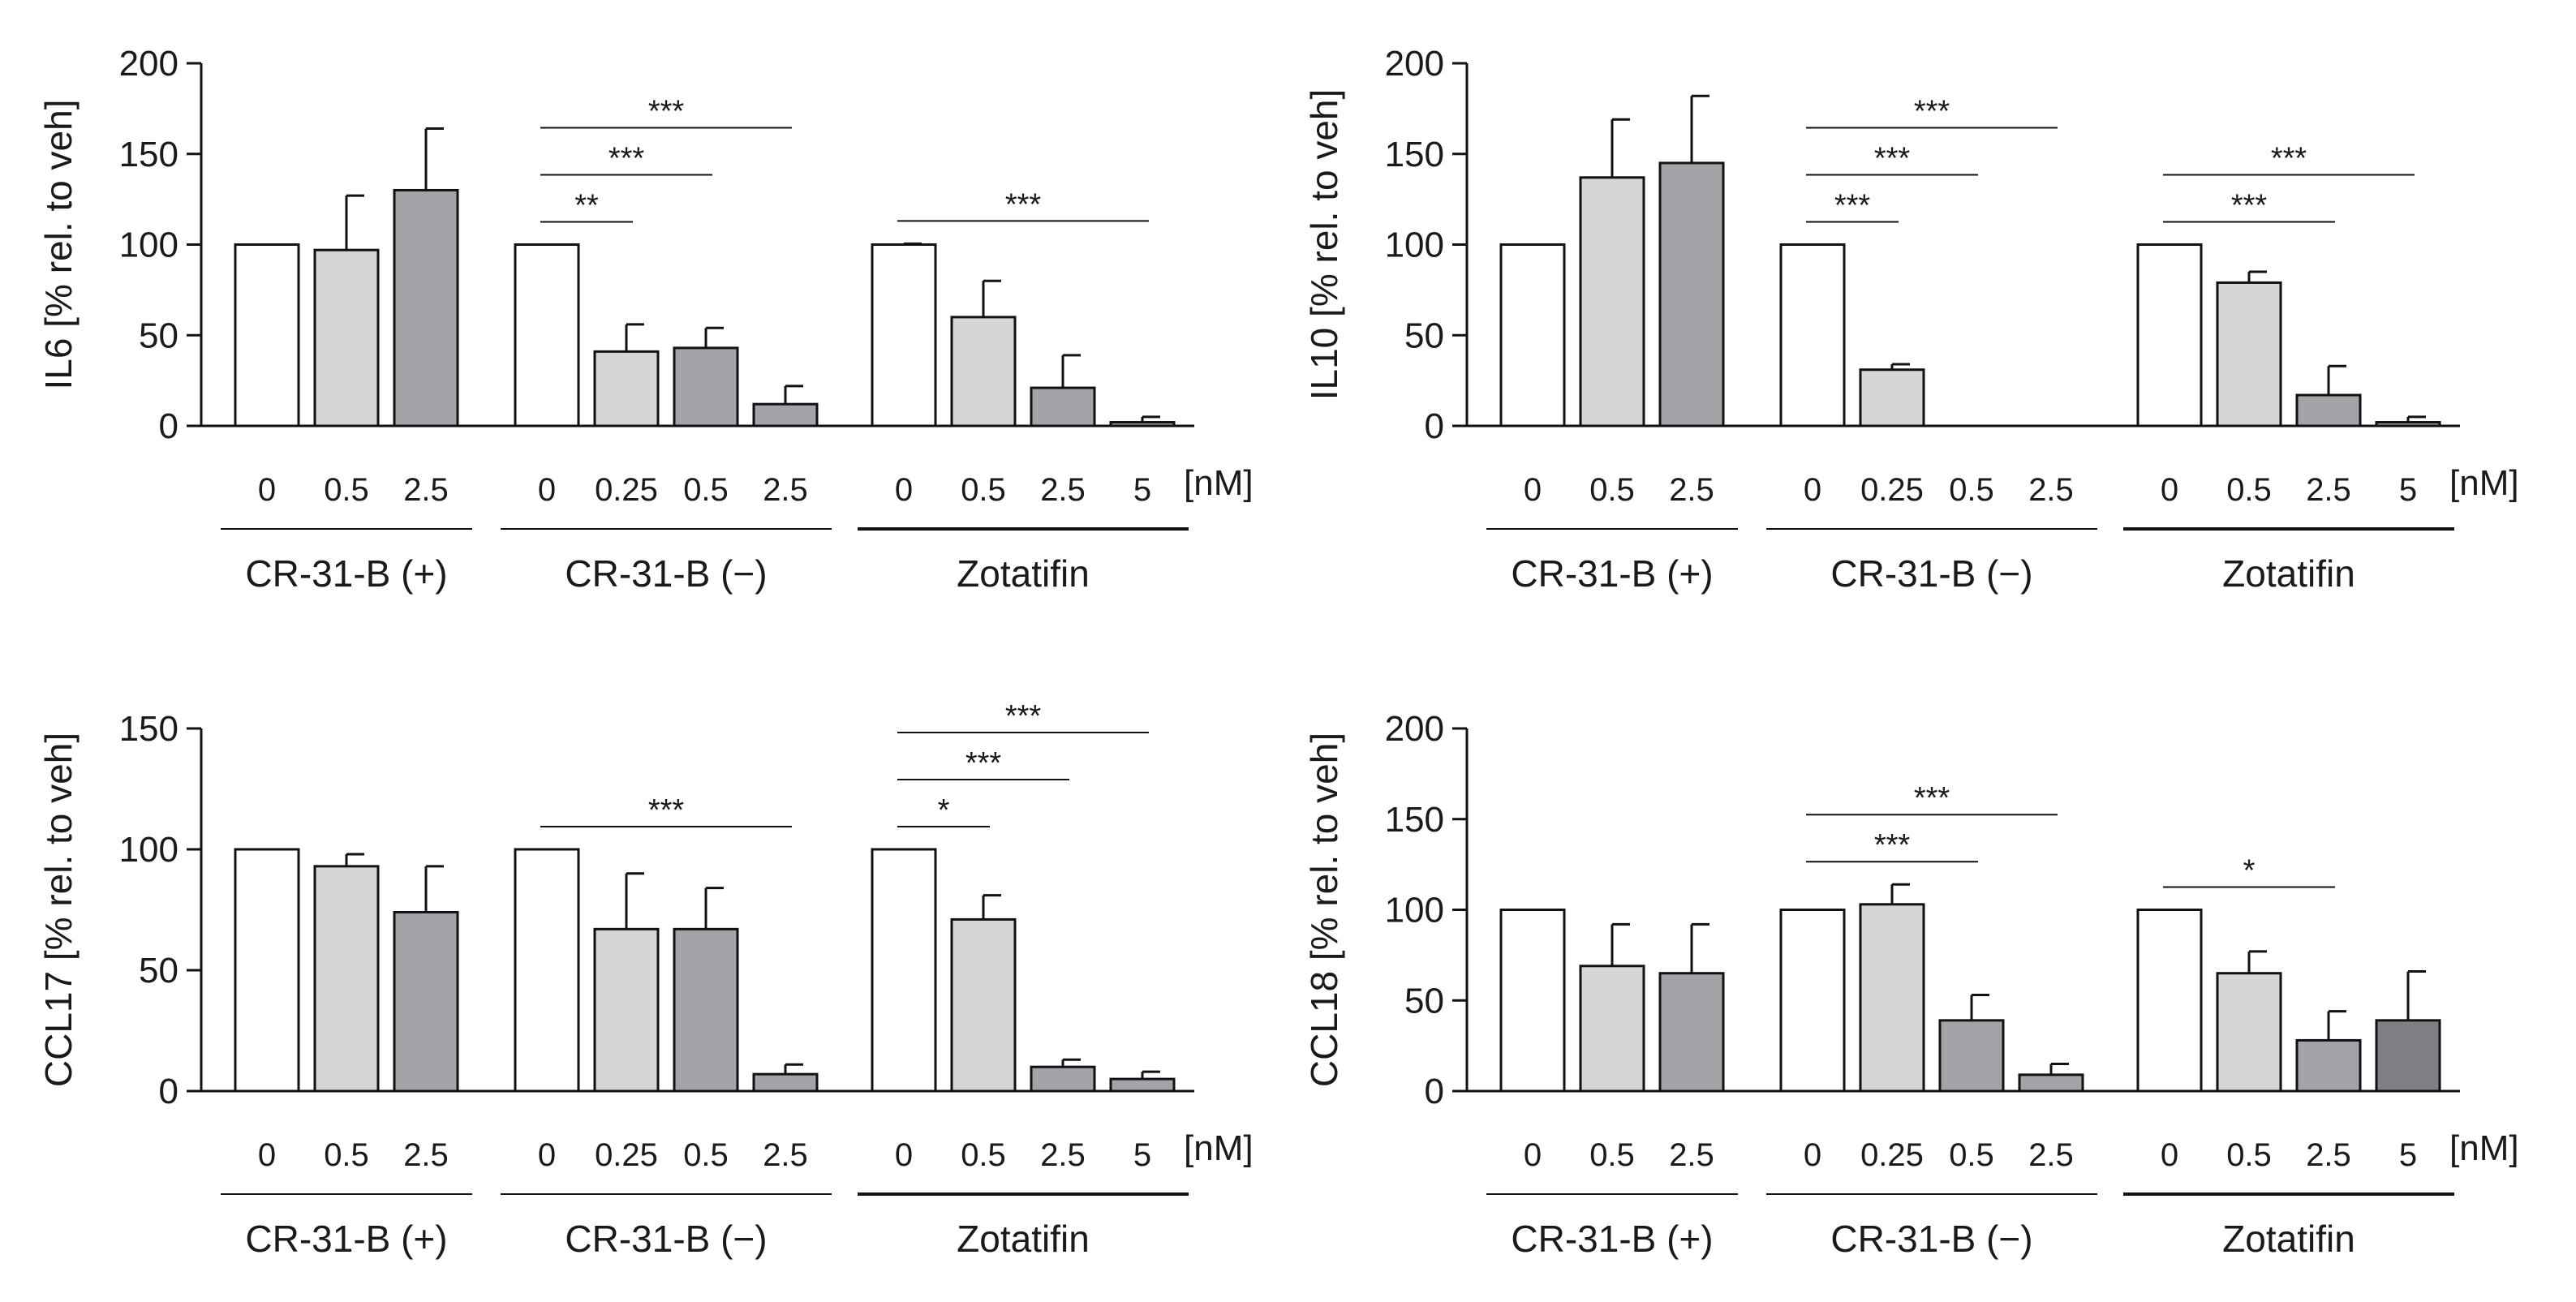  What do you see at coordinates (1324, 910) in the screenshot?
I see `y-axis-title: CCL18 [% rel. to veh]` at bounding box center [1324, 910].